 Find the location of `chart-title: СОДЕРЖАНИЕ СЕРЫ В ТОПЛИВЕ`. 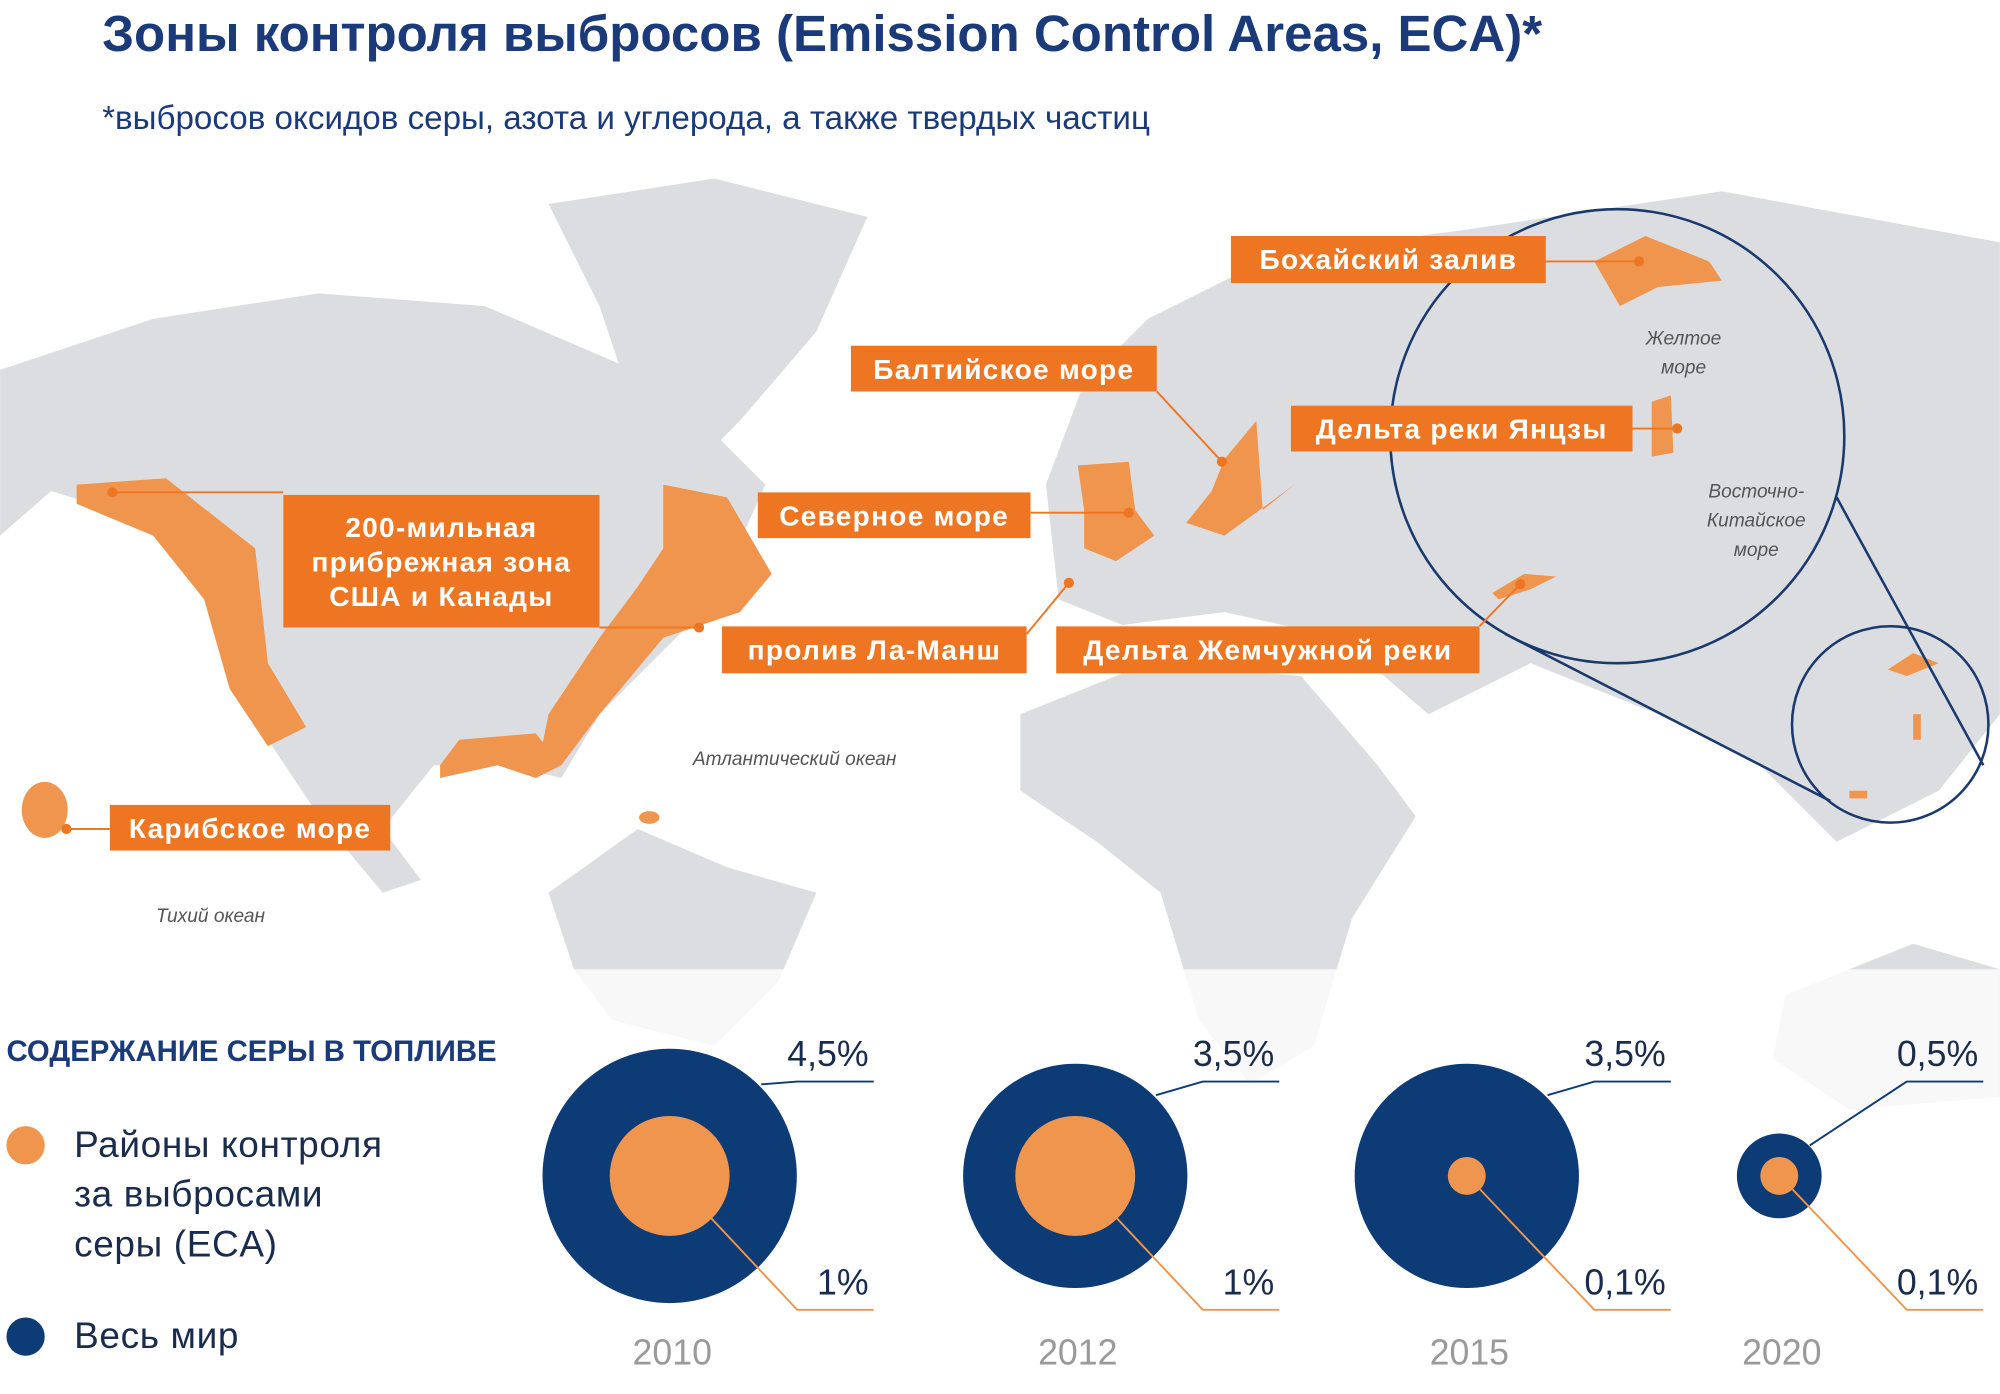

chart-title: СОДЕРЖАНИЕ СЕРЫ В ТОПЛИВЕ is located at coordinates (251, 1051).